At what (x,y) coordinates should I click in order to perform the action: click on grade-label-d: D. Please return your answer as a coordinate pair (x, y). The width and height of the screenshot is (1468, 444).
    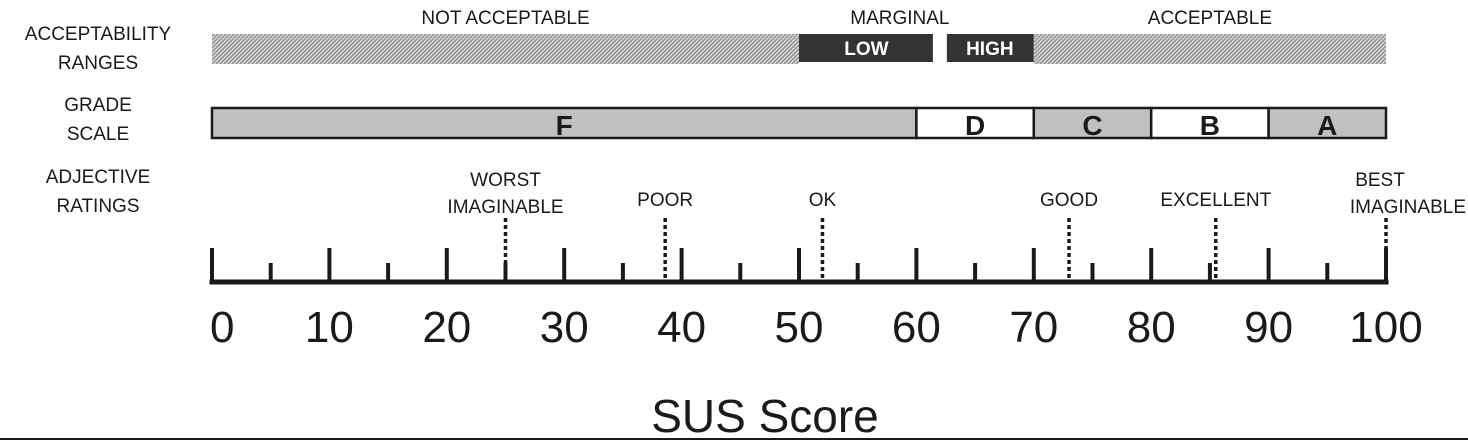
    Looking at the image, I should click on (975, 125).